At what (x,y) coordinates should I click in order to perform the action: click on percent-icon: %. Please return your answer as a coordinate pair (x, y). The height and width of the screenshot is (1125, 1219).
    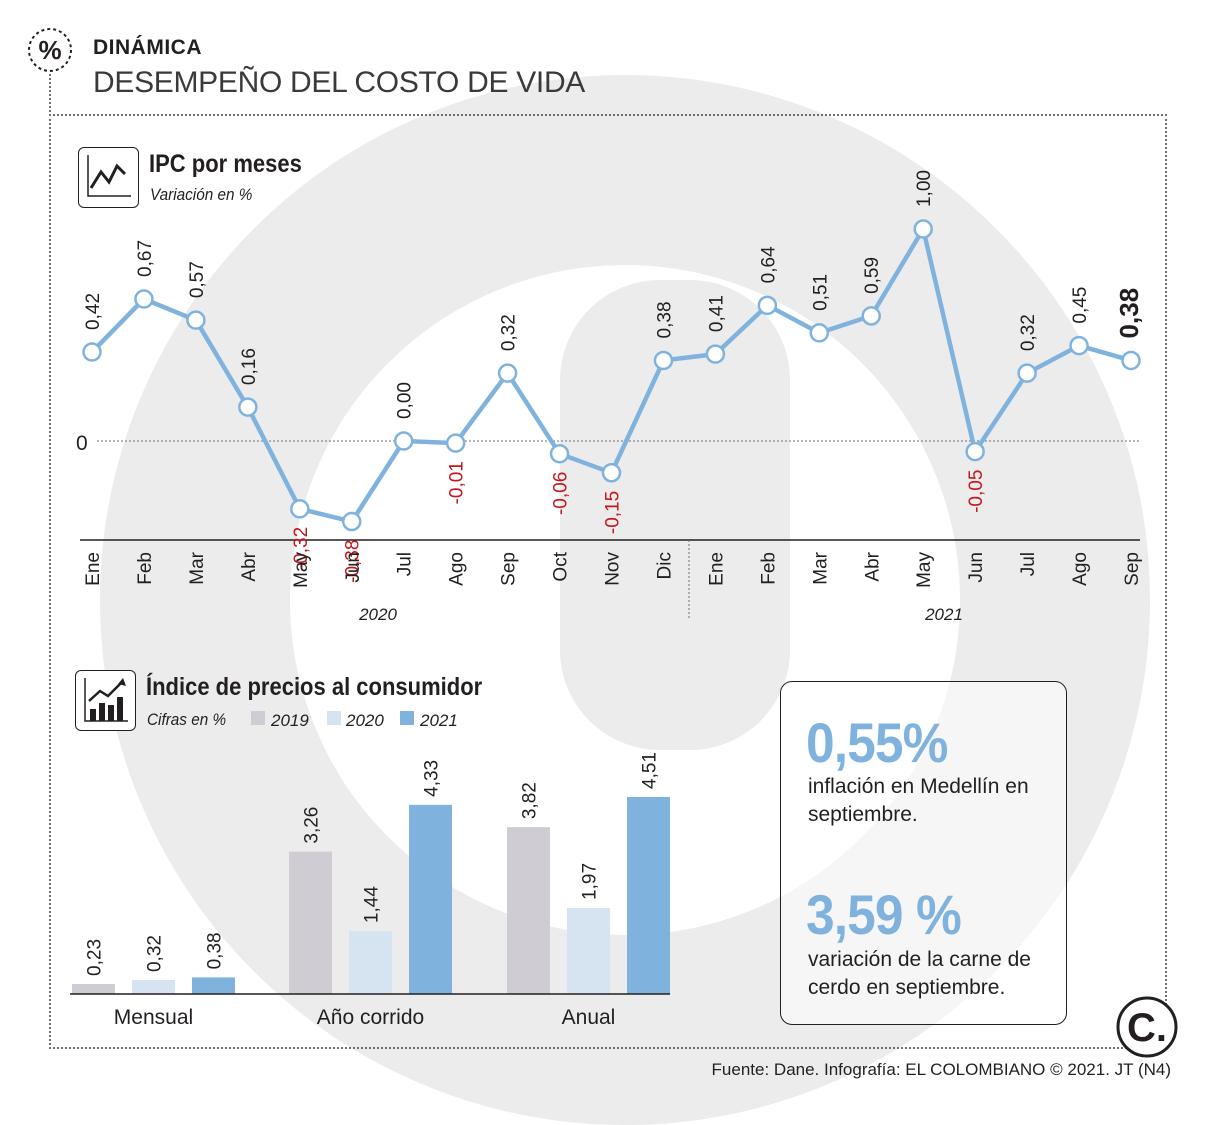
    Looking at the image, I should click on (50, 50).